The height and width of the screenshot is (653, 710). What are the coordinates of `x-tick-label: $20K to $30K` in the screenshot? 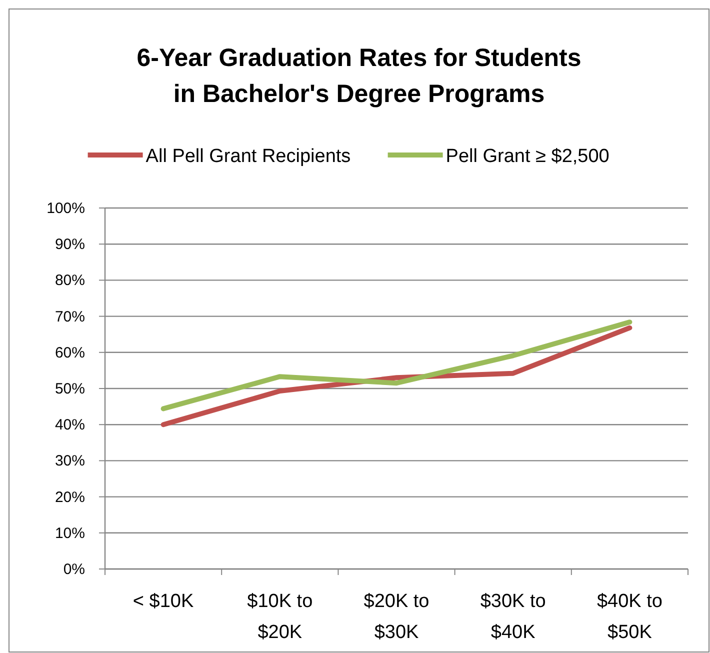 It's located at (397, 617).